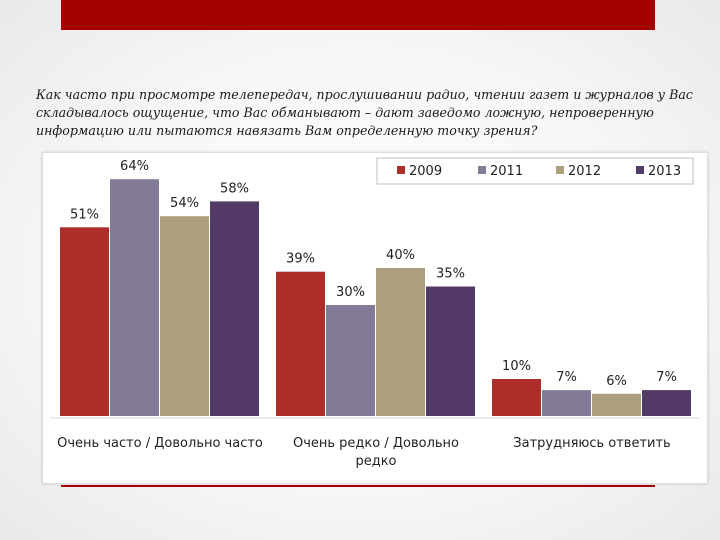  I want to click on chart-legend: 2009 2011 2012 2013, so click(535, 171).